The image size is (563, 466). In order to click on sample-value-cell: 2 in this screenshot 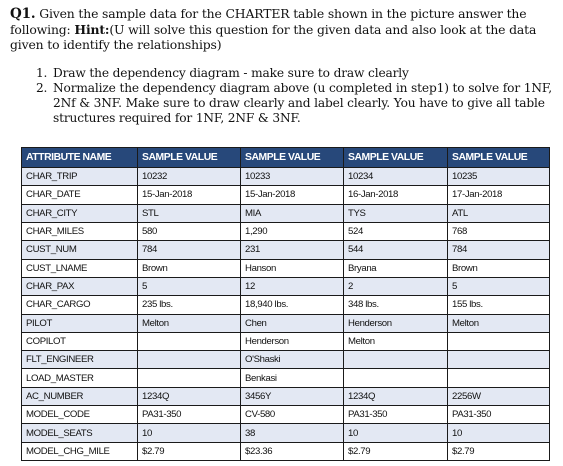, I will do `click(395, 286)`.